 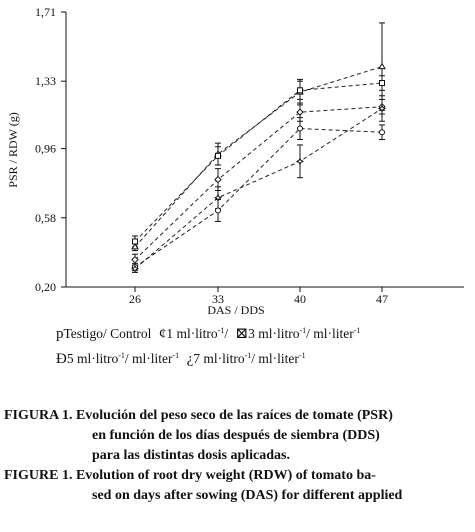 I want to click on x-tick-label: 33, so click(x=218, y=299).